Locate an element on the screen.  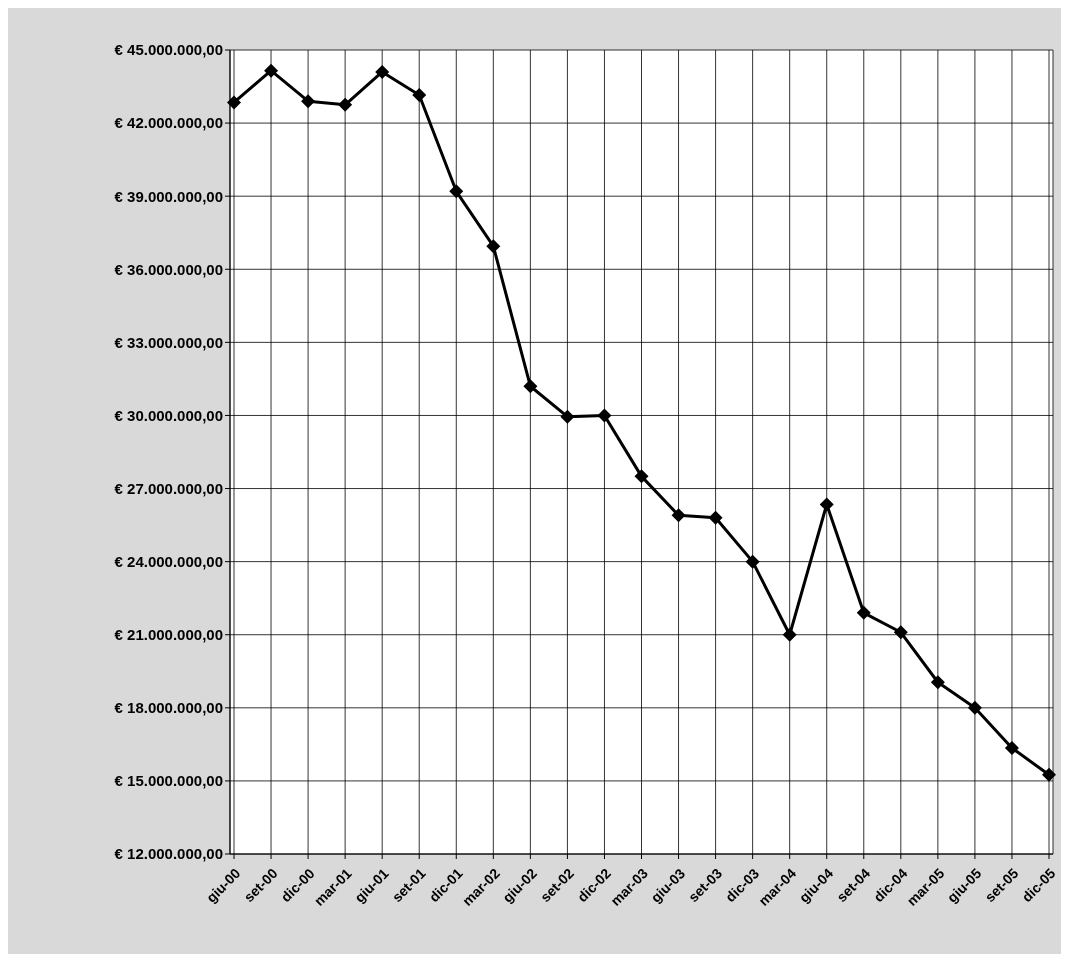
y-tick-label: € 33.000.000,00 is located at coordinates (168, 342).